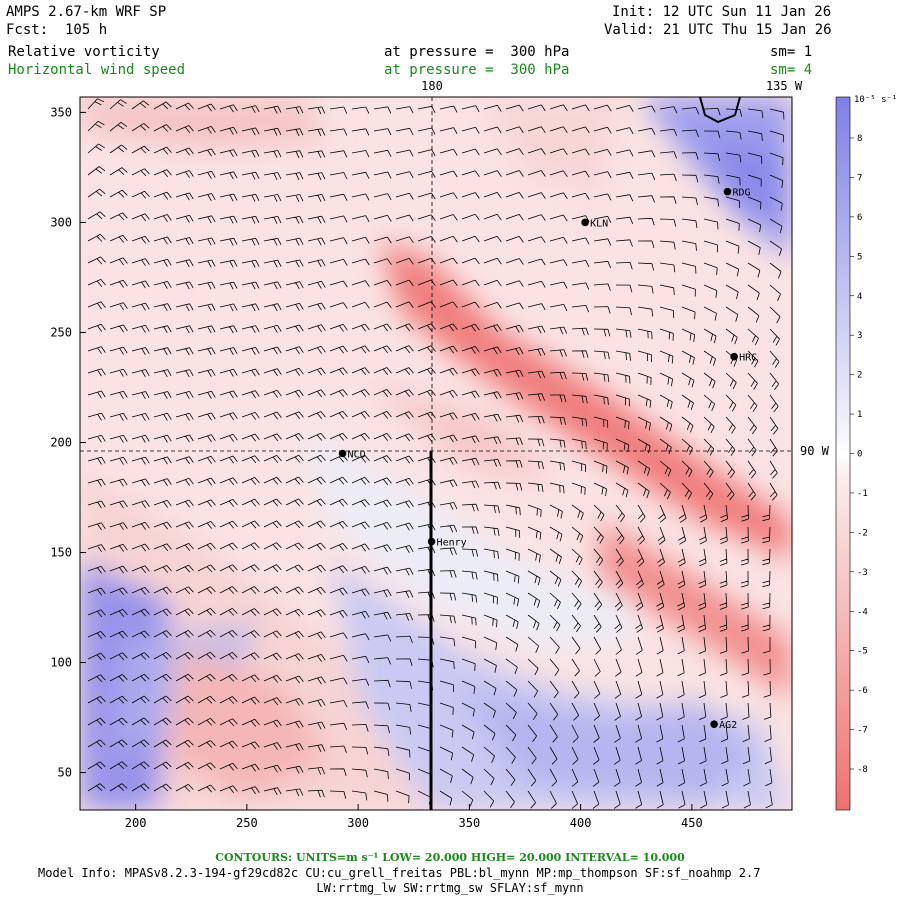  Describe the element at coordinates (791, 70) in the screenshot. I see `field2-smoothing: sm= 4` at that location.